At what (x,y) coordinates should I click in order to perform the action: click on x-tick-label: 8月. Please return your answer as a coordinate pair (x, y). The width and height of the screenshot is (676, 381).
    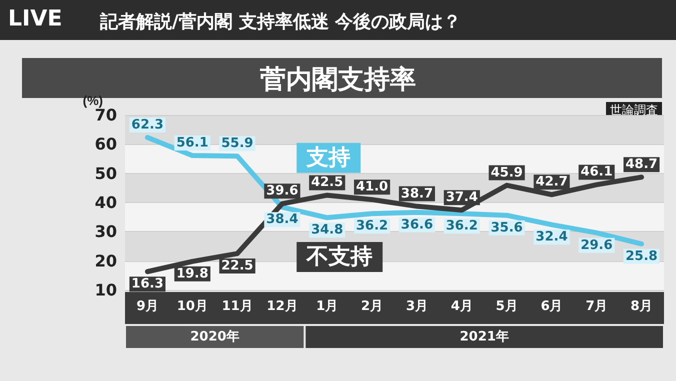
    Looking at the image, I should click on (641, 306).